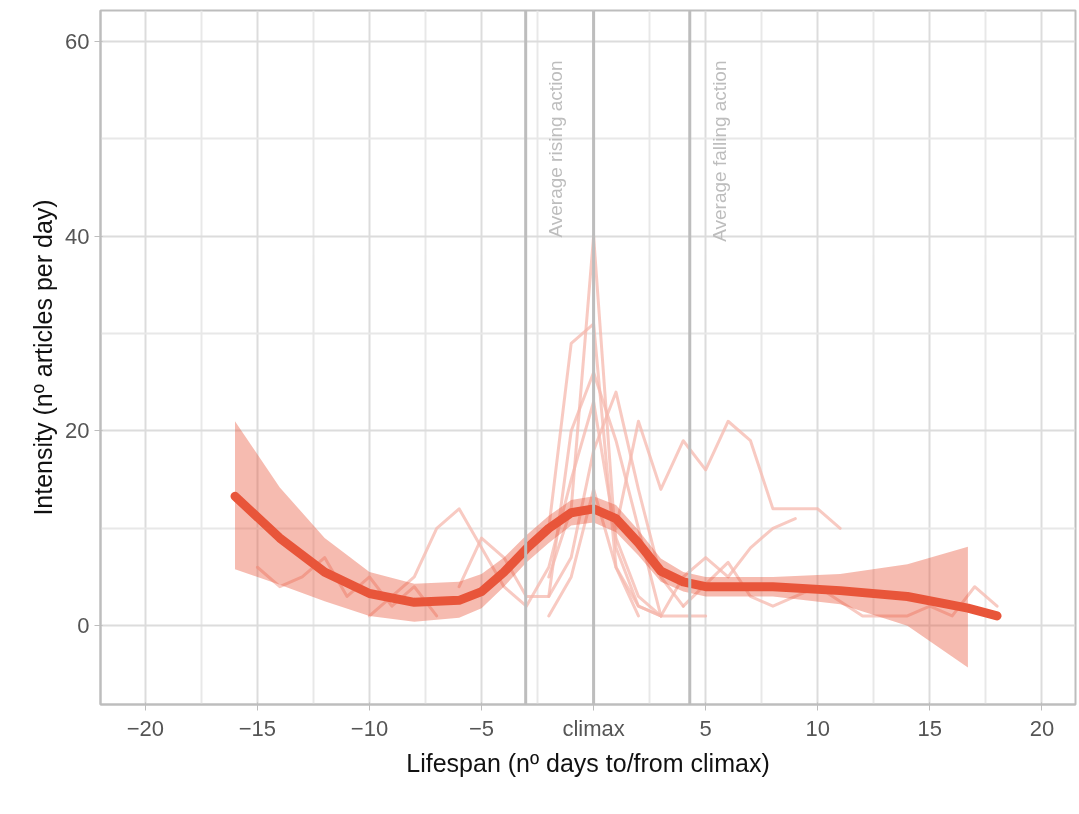 This screenshot has width=1079, height=814. What do you see at coordinates (145, 728) in the screenshot?
I see `x-tick-label: −20` at bounding box center [145, 728].